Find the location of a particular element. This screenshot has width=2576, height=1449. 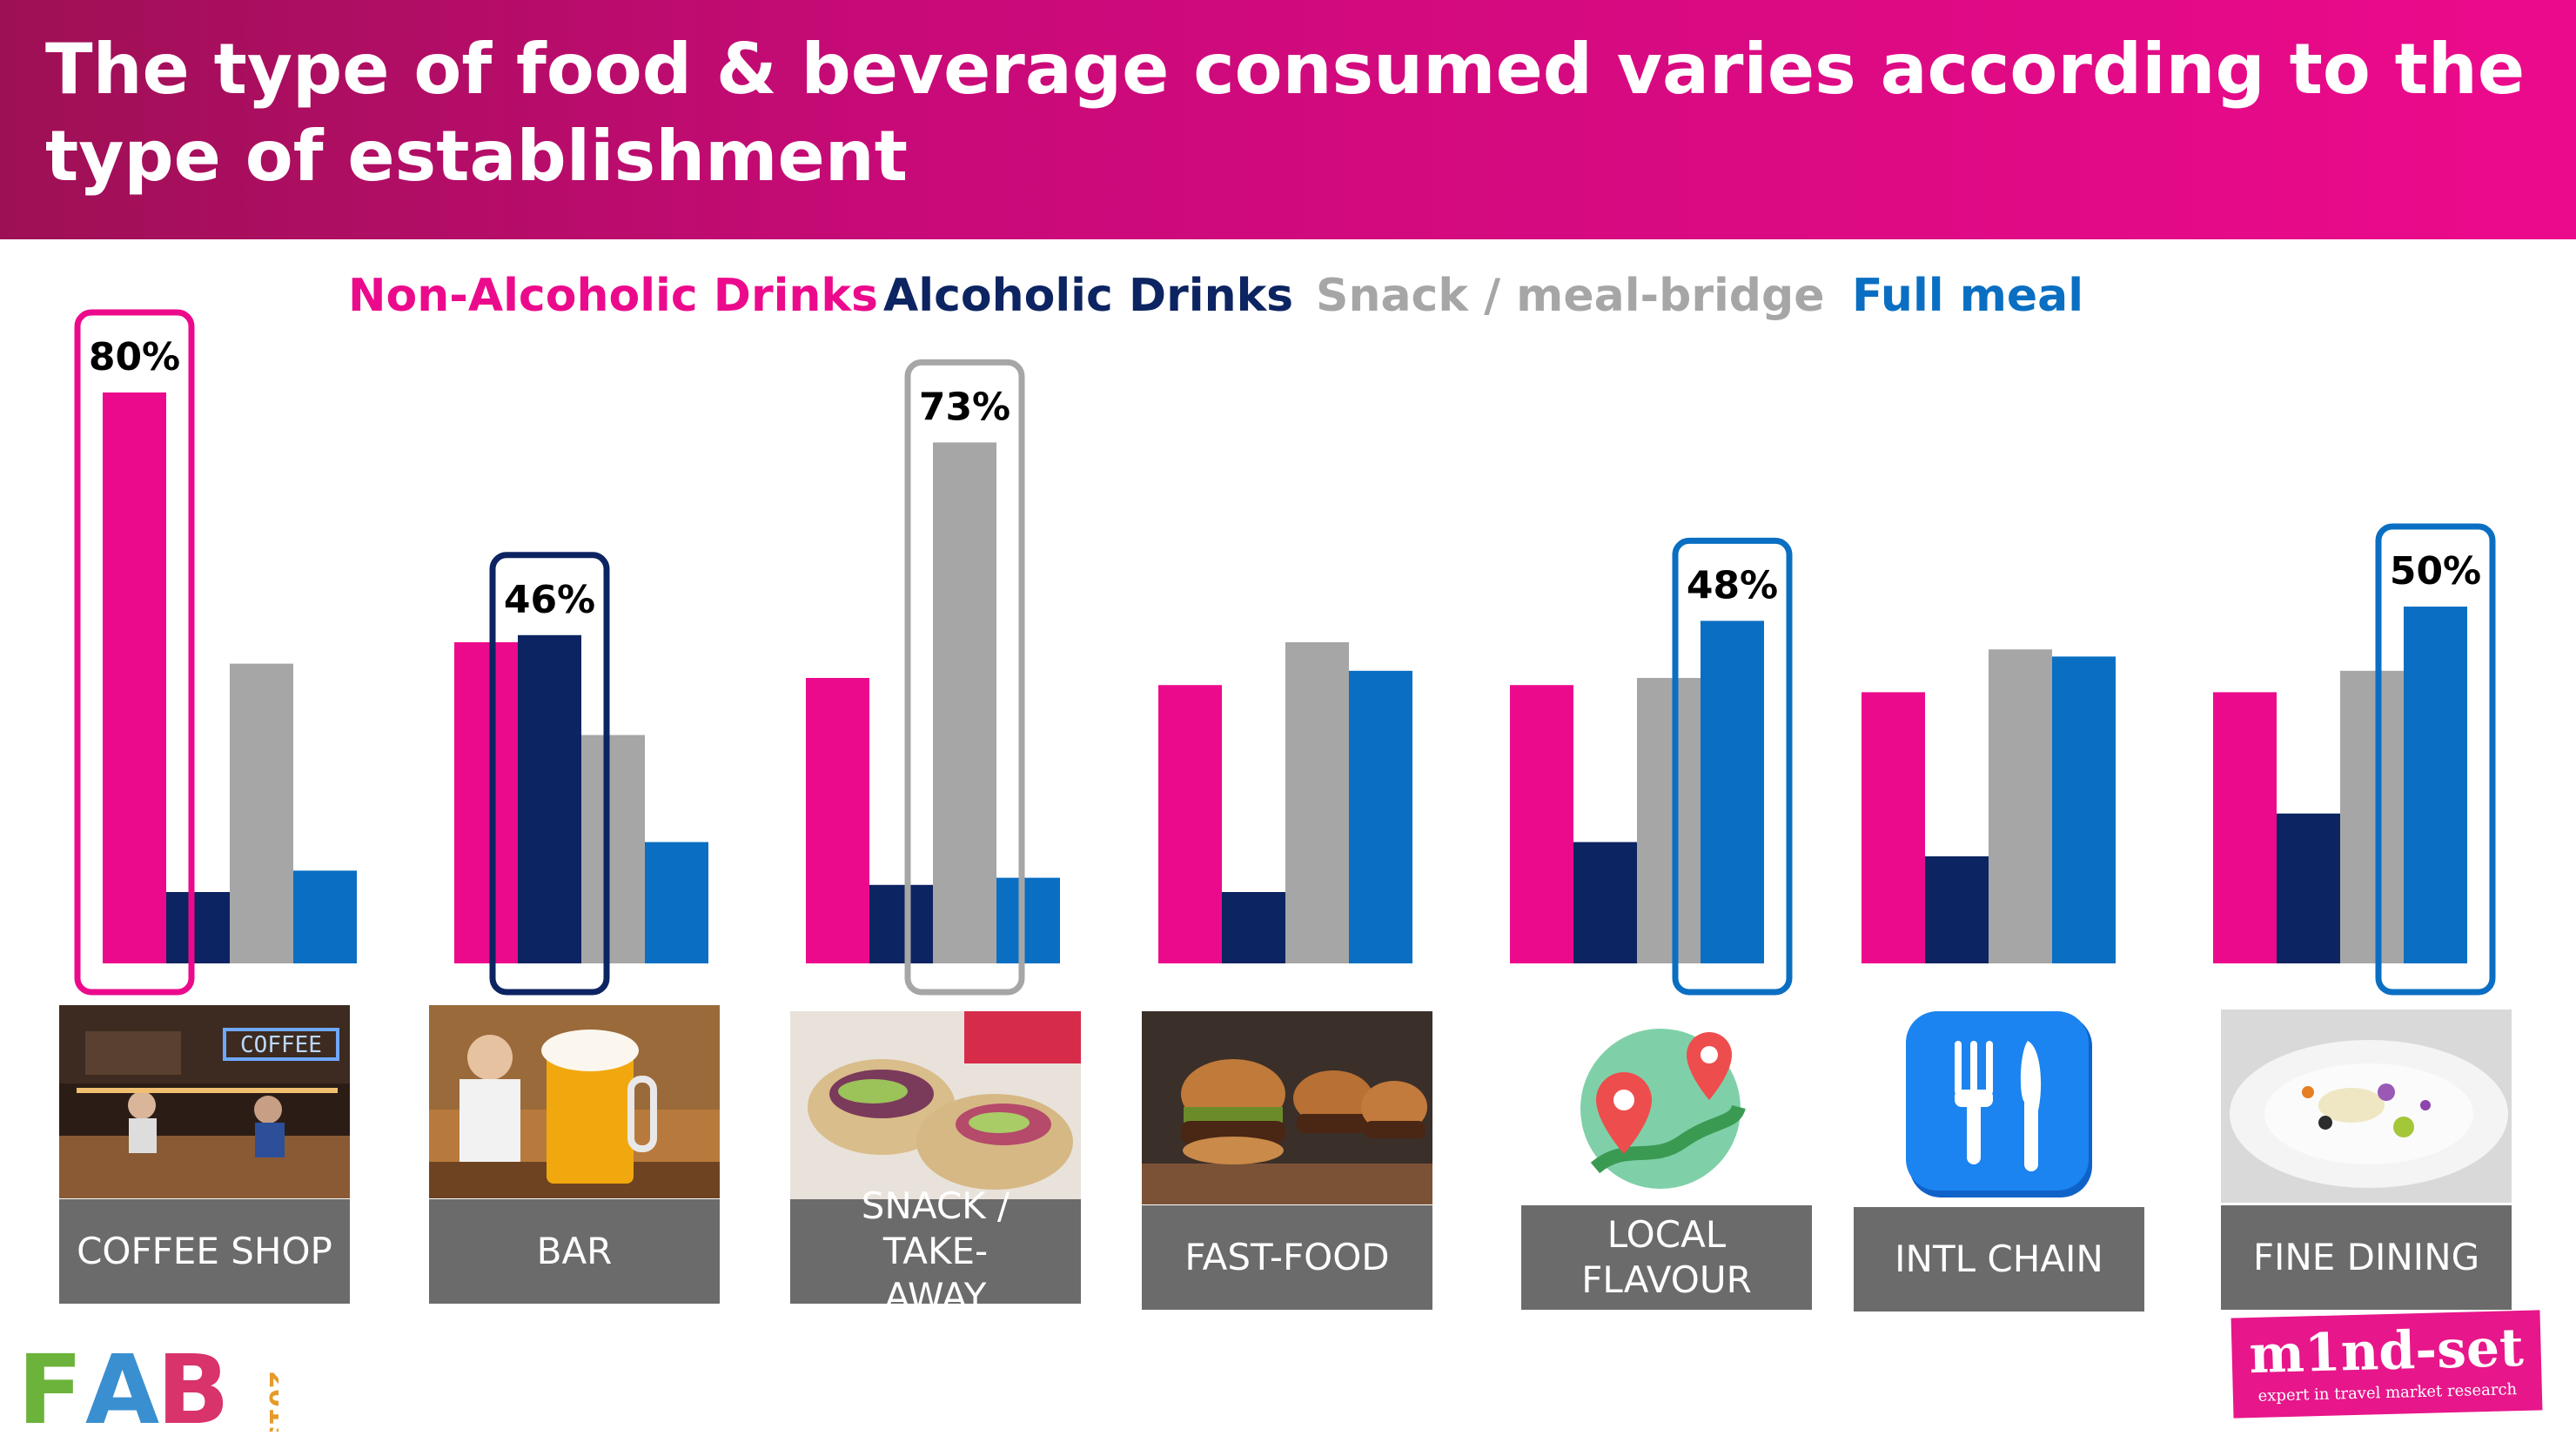

fine-dining-photo is located at coordinates (2366, 1107).